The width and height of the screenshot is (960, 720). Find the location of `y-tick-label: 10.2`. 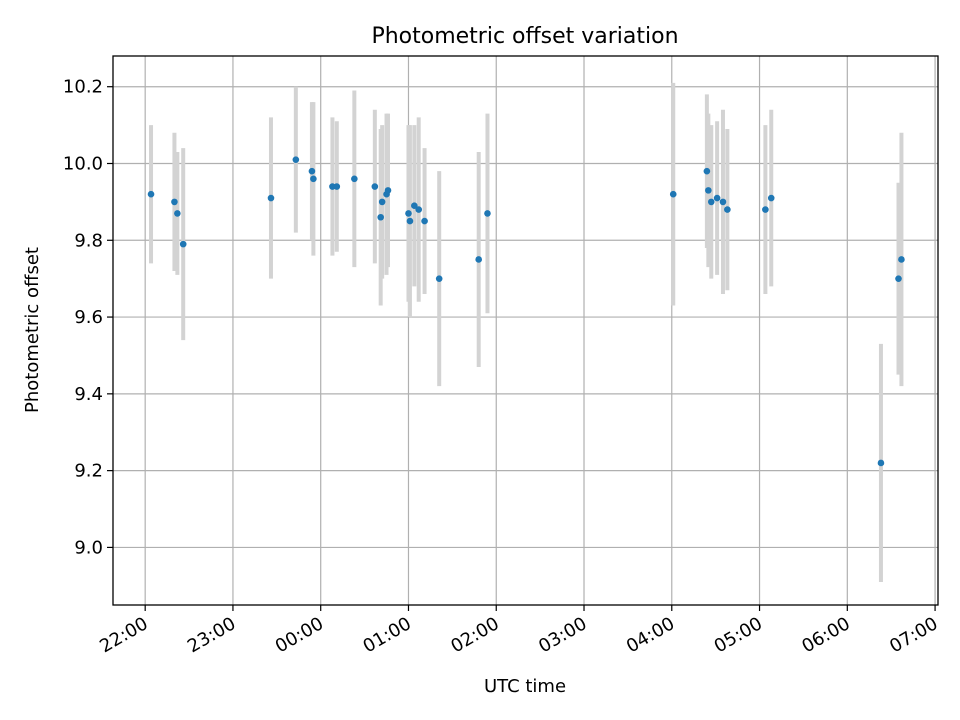

y-tick-label: 10.2 is located at coordinates (83, 87).